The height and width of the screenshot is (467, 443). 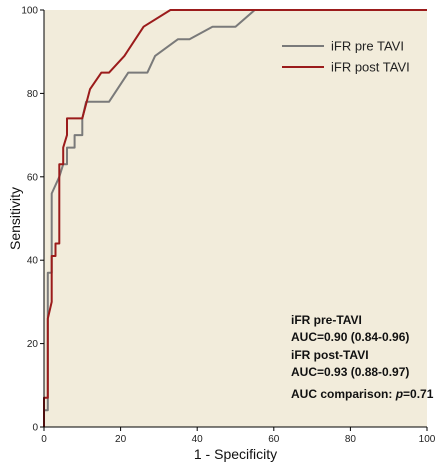 I want to click on x-tick-label: 80, so click(x=351, y=439).